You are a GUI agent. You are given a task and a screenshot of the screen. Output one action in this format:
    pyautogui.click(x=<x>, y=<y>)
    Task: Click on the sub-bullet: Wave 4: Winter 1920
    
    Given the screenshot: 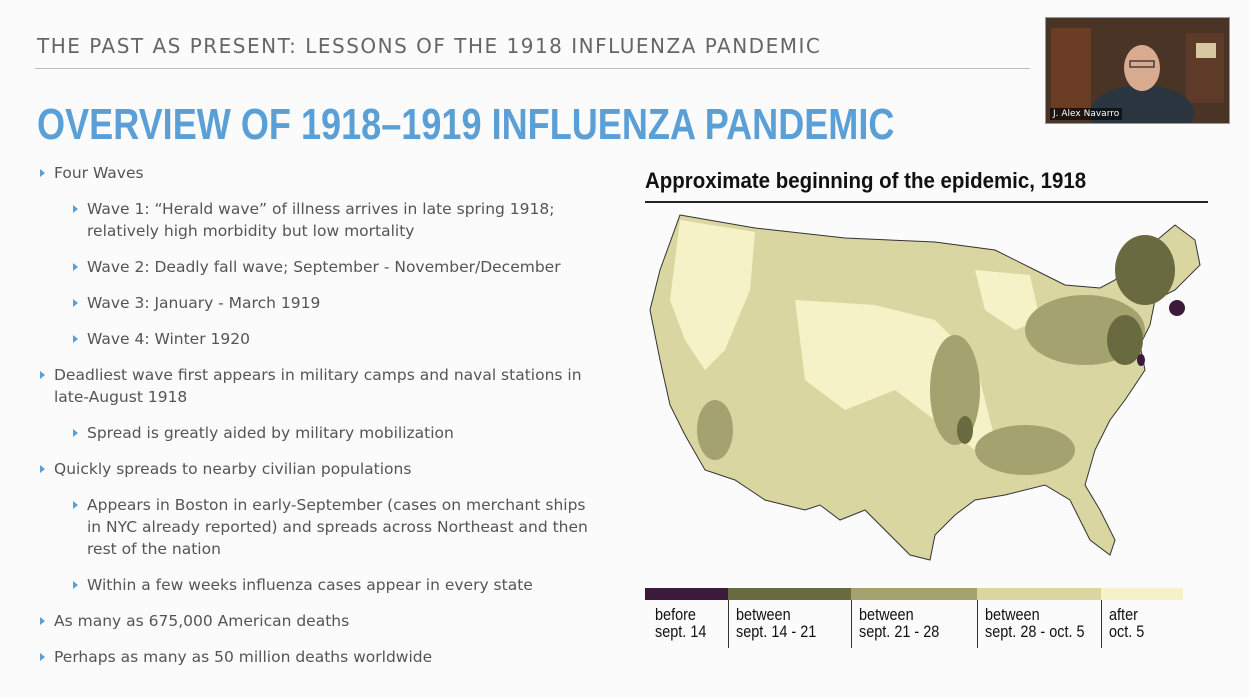 What is the action you would take?
    pyautogui.click(x=337, y=339)
    